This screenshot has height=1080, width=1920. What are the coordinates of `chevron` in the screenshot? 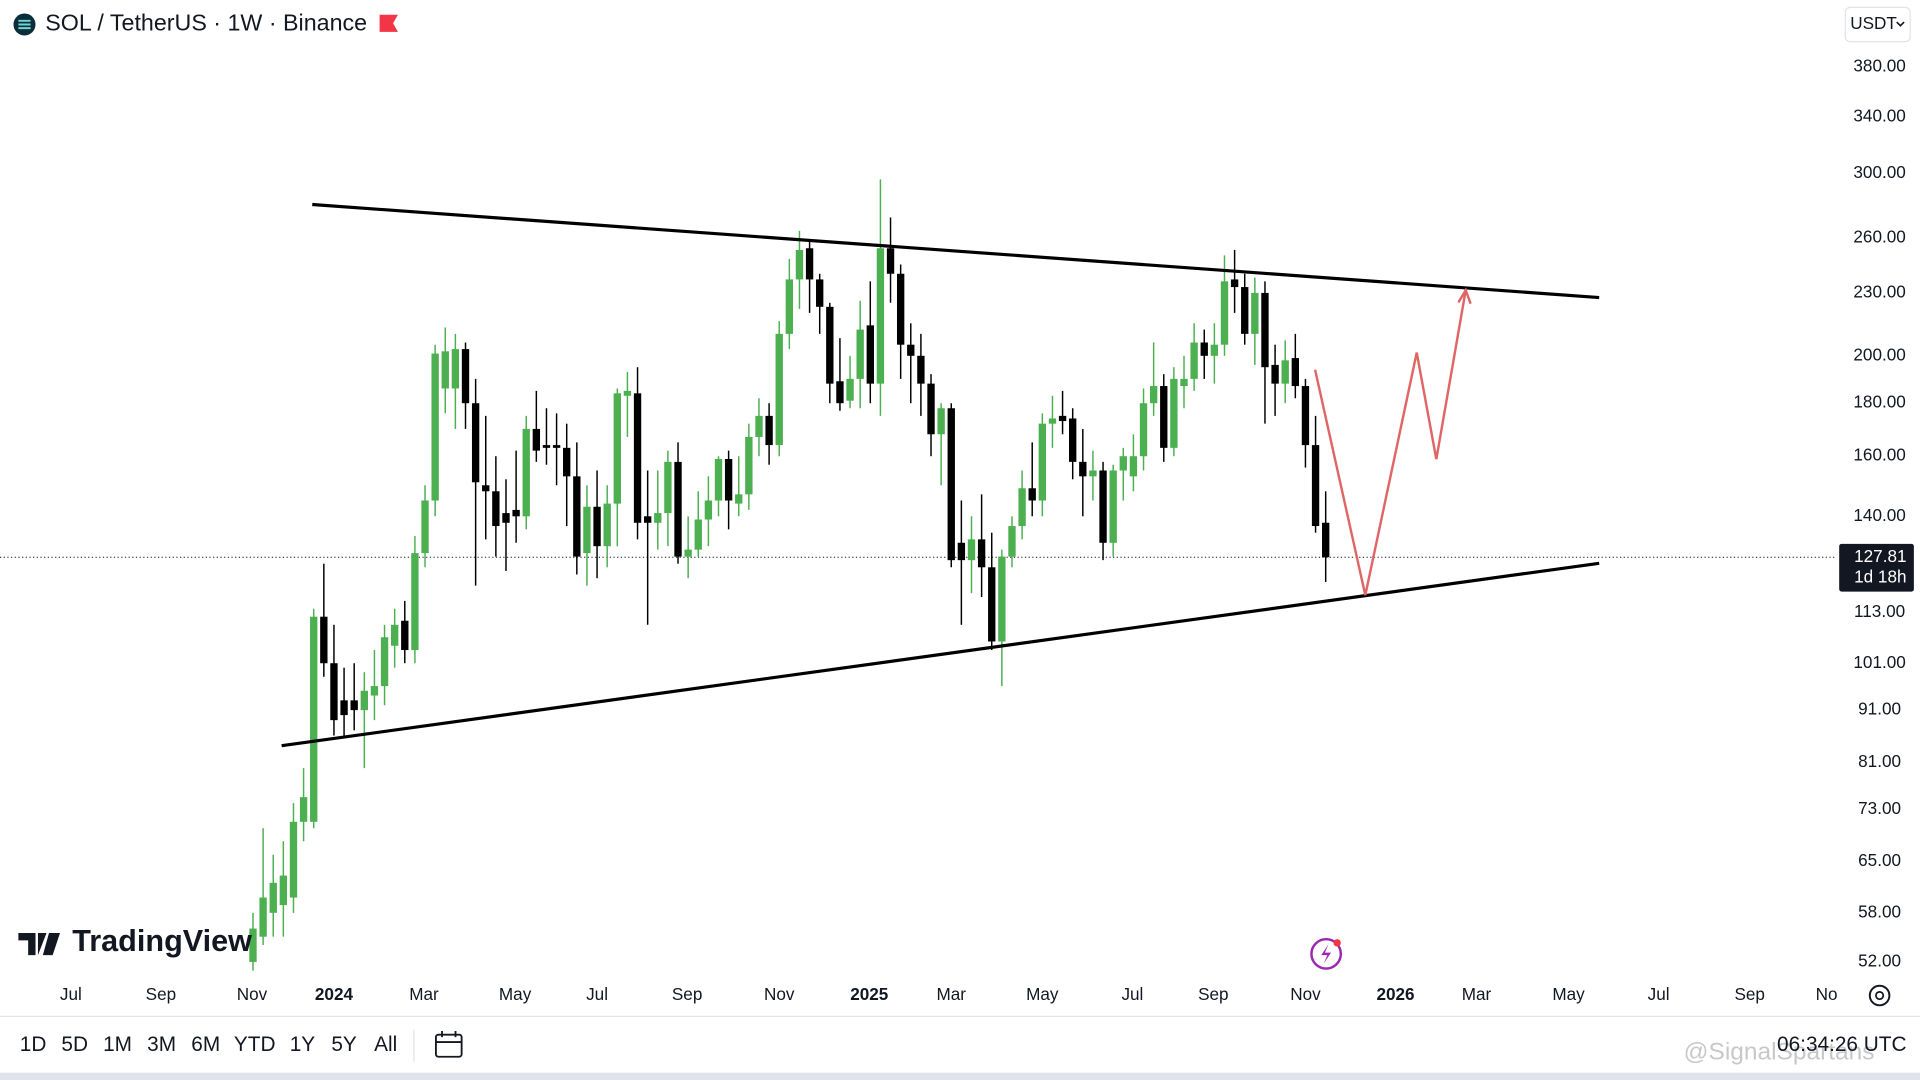 It's located at (1900, 24).